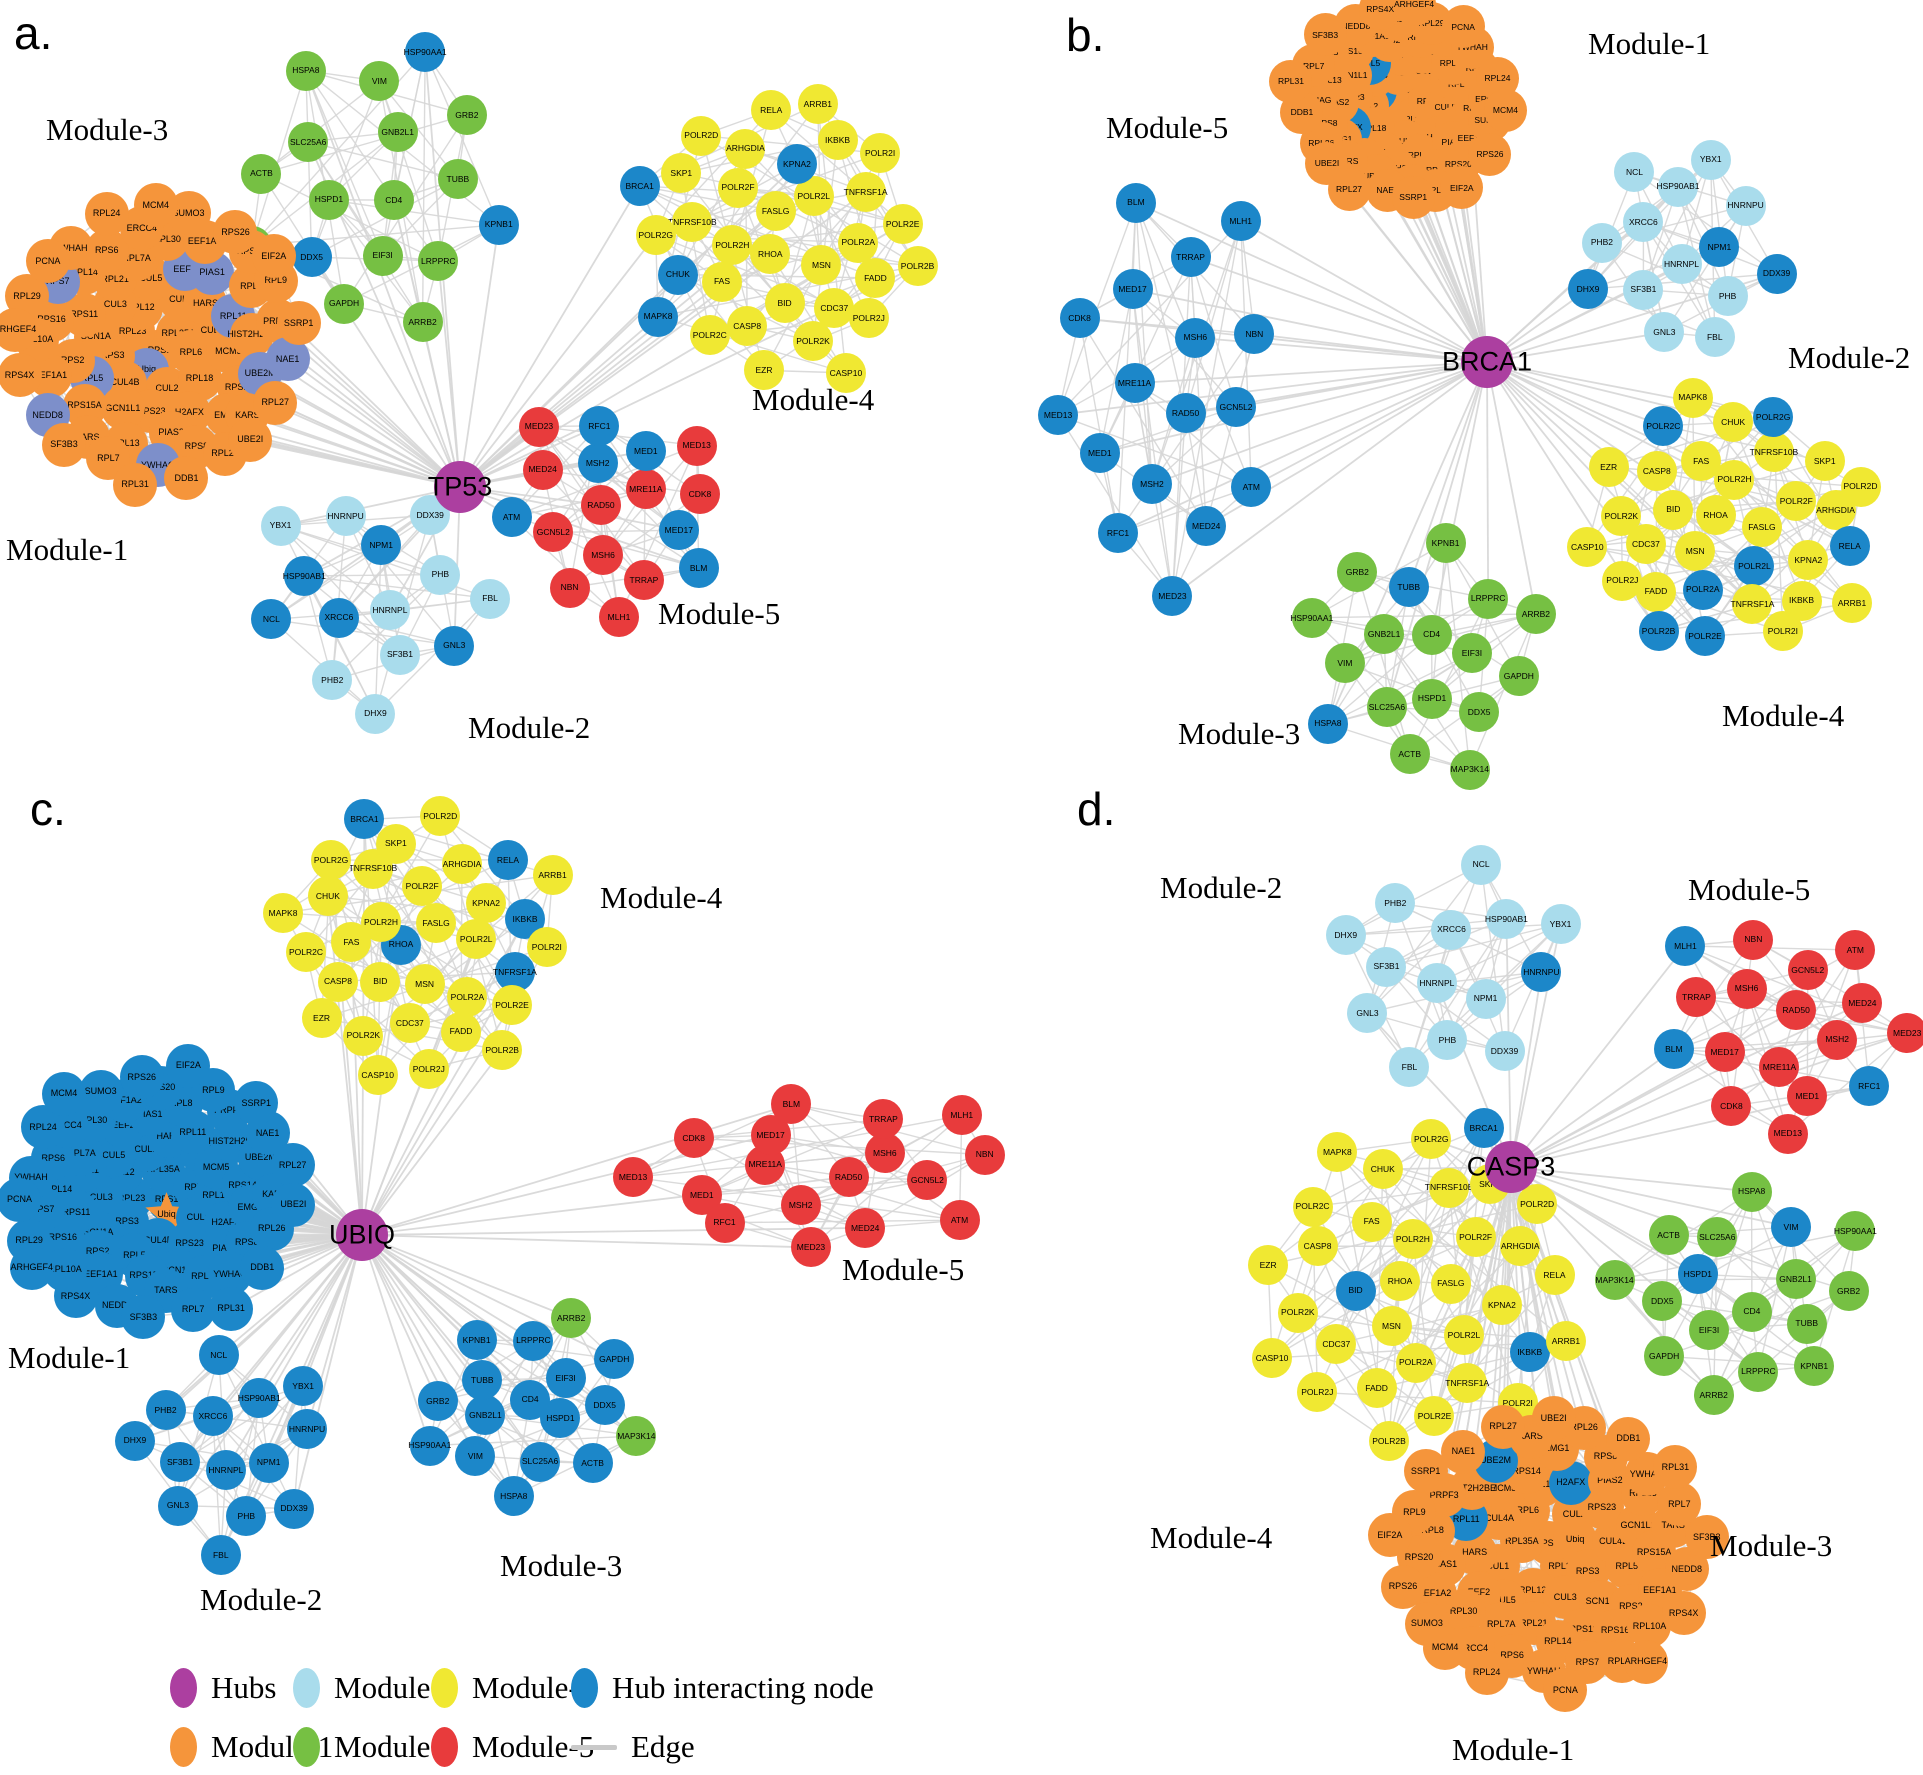 Image resolution: width=1923 pixels, height=1775 pixels. I want to click on edge-line-swatch, so click(594, 1747).